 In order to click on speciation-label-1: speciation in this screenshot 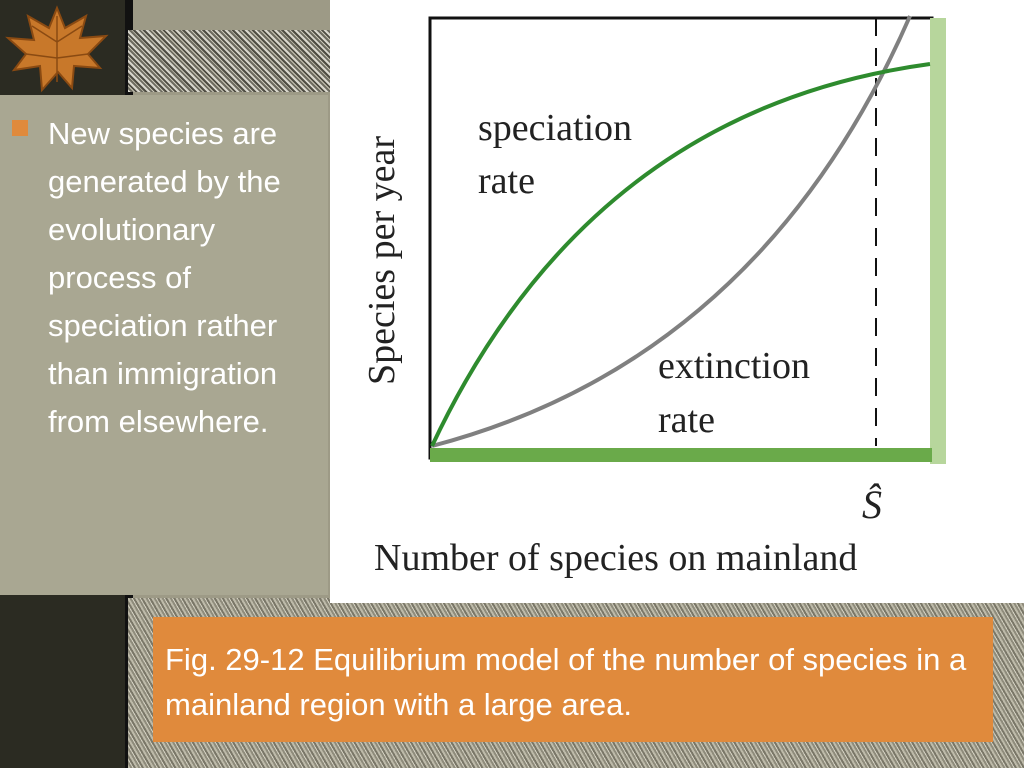, I will do `click(555, 128)`.